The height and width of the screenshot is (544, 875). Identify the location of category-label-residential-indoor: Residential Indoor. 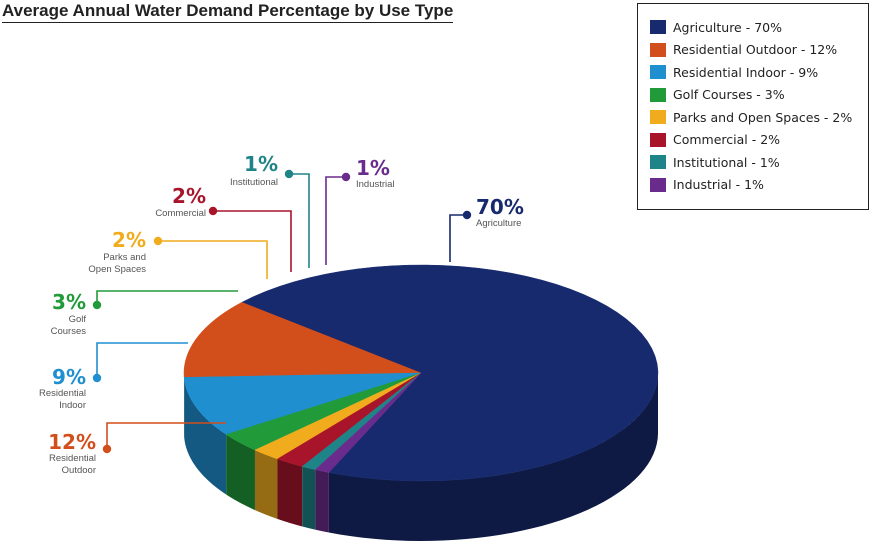
(62, 399).